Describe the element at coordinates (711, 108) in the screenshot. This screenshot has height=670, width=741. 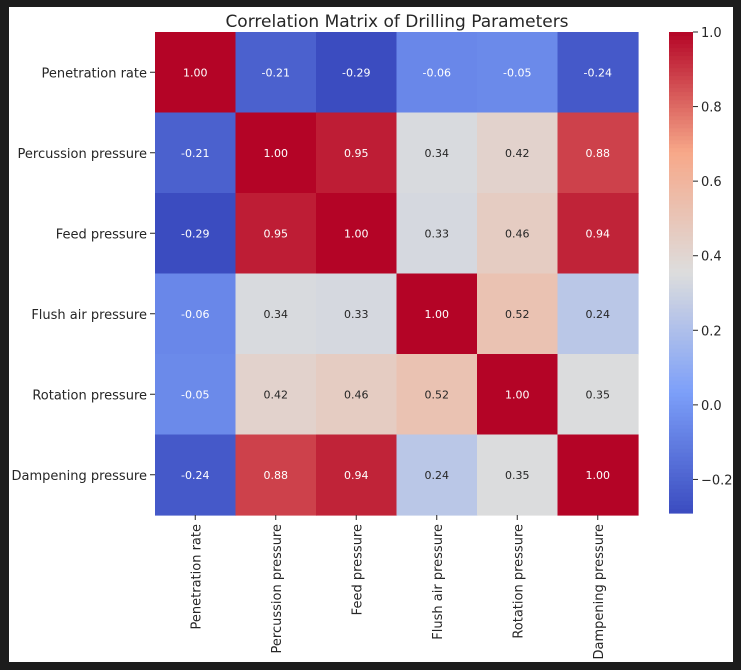
I see `colorbar-tick-label: 0.8` at that location.